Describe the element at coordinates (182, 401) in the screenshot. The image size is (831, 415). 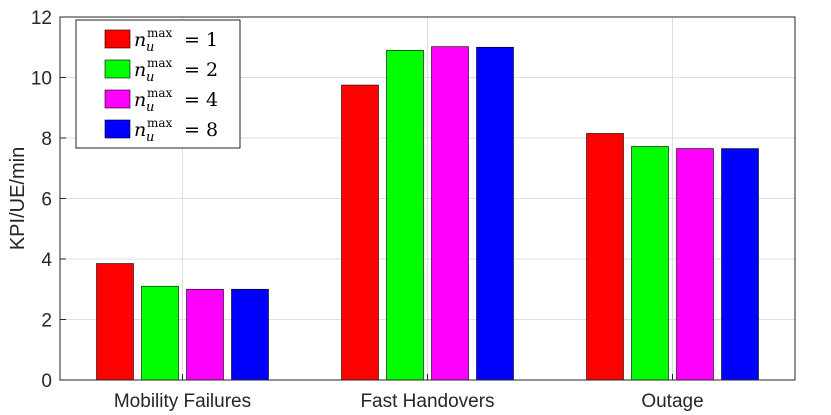
I see `x-tick-label: Mobility Failures` at that location.